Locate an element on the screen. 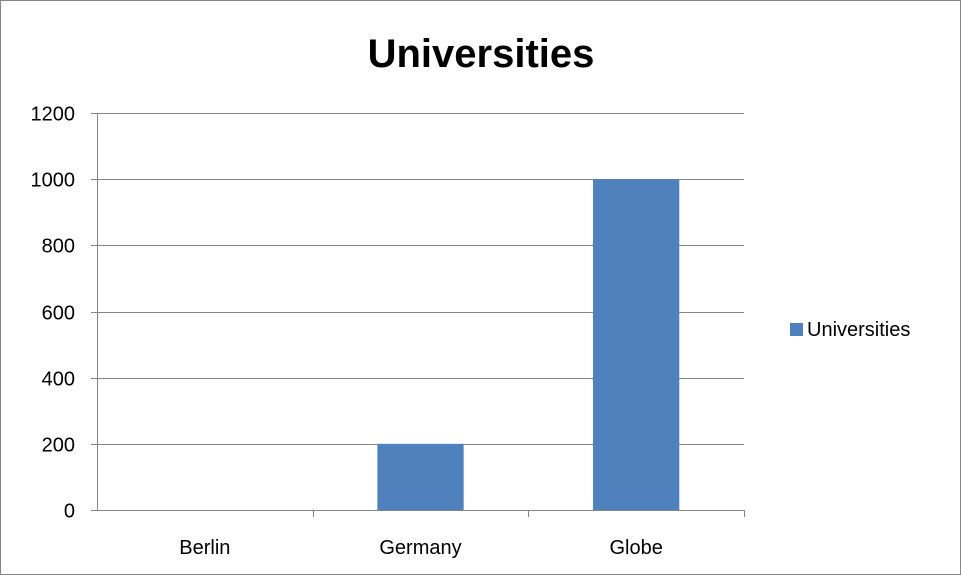  legend-label-universities: Universities is located at coordinates (858, 330).